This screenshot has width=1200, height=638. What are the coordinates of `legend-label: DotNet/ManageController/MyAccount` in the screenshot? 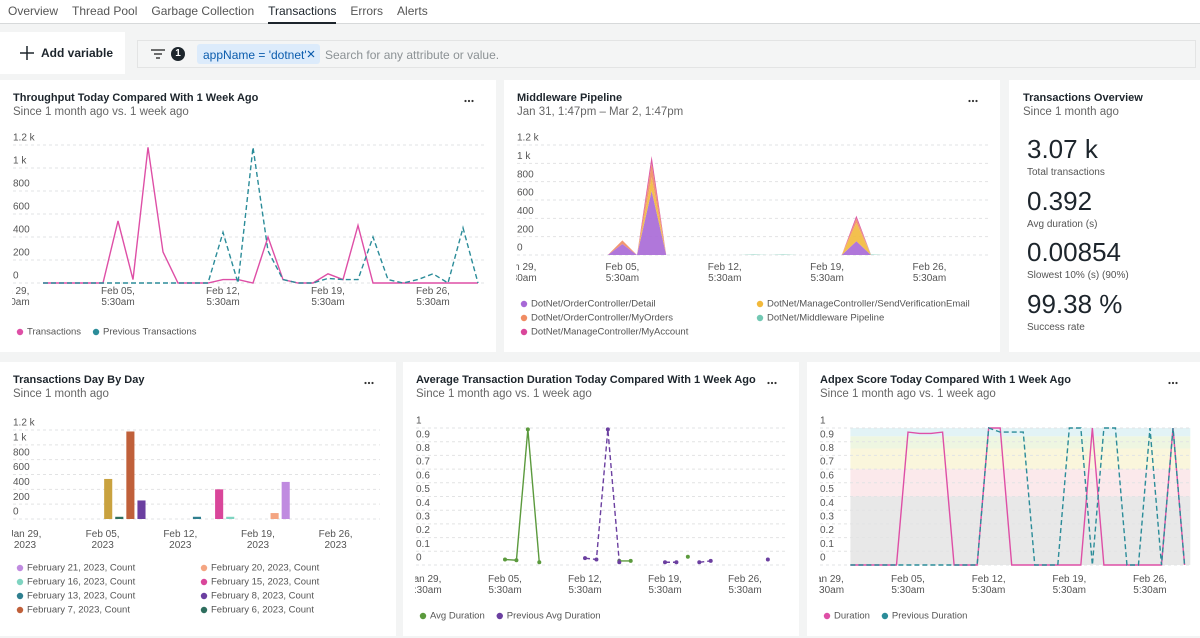 It's located at (610, 332).